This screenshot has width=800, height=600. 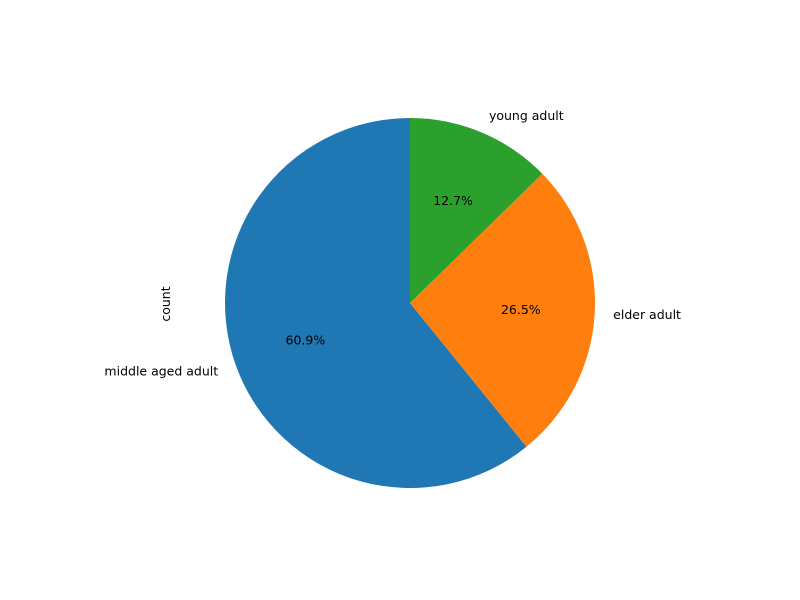 I want to click on slice-percent-label: 26.5%, so click(x=521, y=309).